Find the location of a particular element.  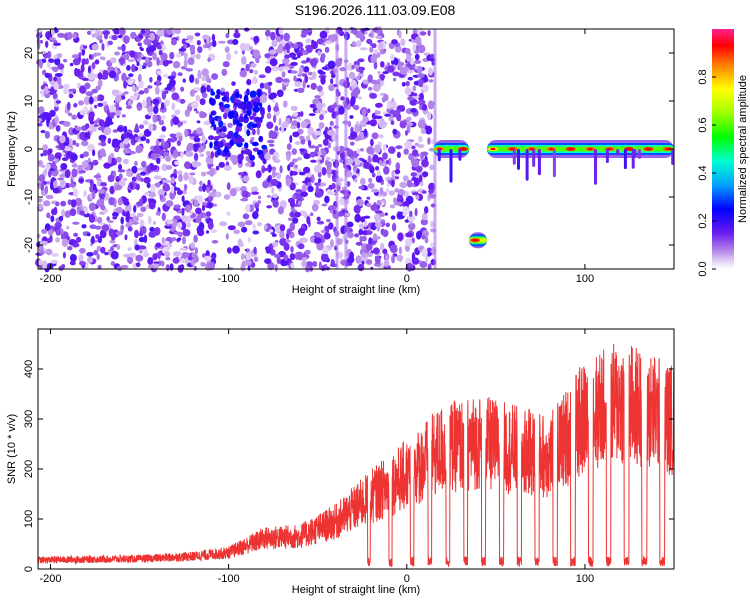

y-tick-label: 0 is located at coordinates (29, 149).